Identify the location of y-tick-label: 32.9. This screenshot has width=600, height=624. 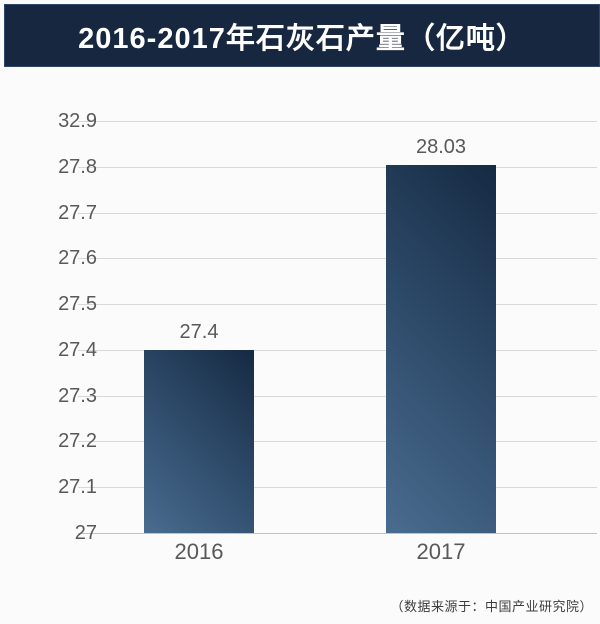
(77, 121).